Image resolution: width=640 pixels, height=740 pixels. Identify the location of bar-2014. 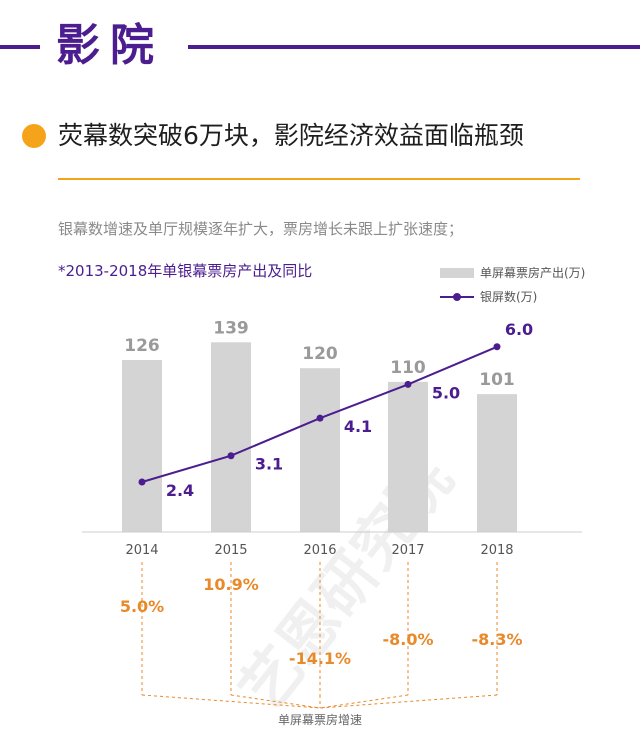
(142, 446).